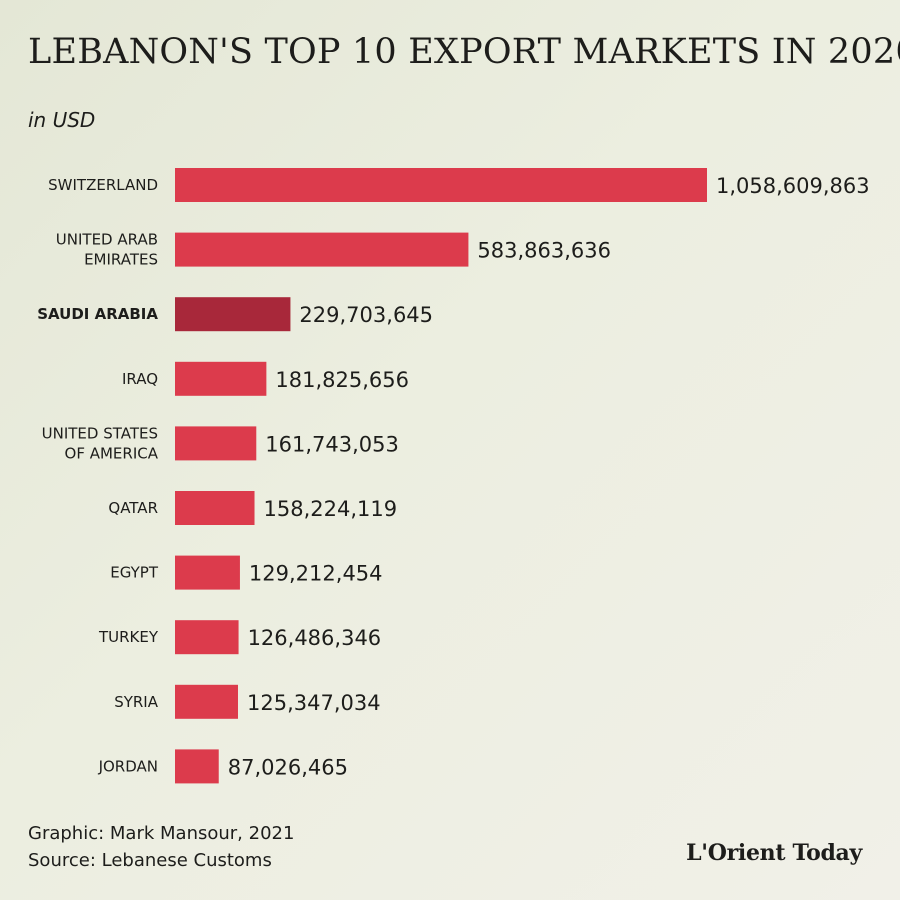  What do you see at coordinates (342, 380) in the screenshot?
I see `value-label-iraq: 181,825,656` at bounding box center [342, 380].